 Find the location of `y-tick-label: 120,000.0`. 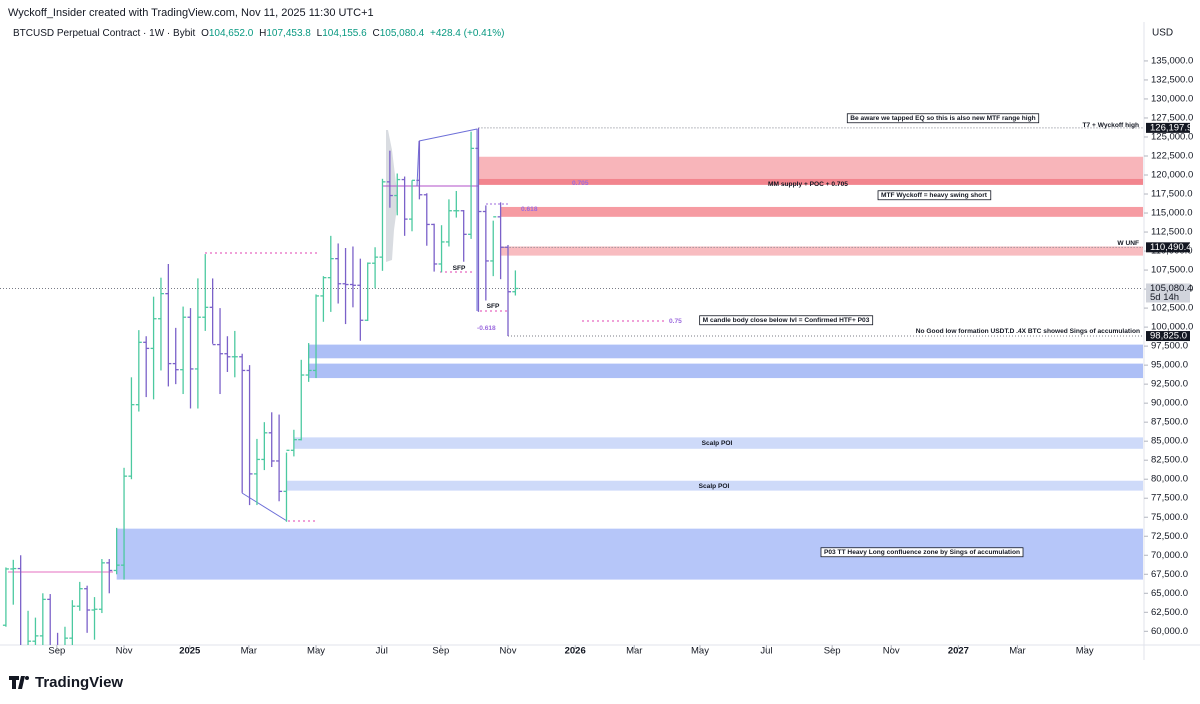

y-tick-label: 120,000.0 is located at coordinates (1172, 175).